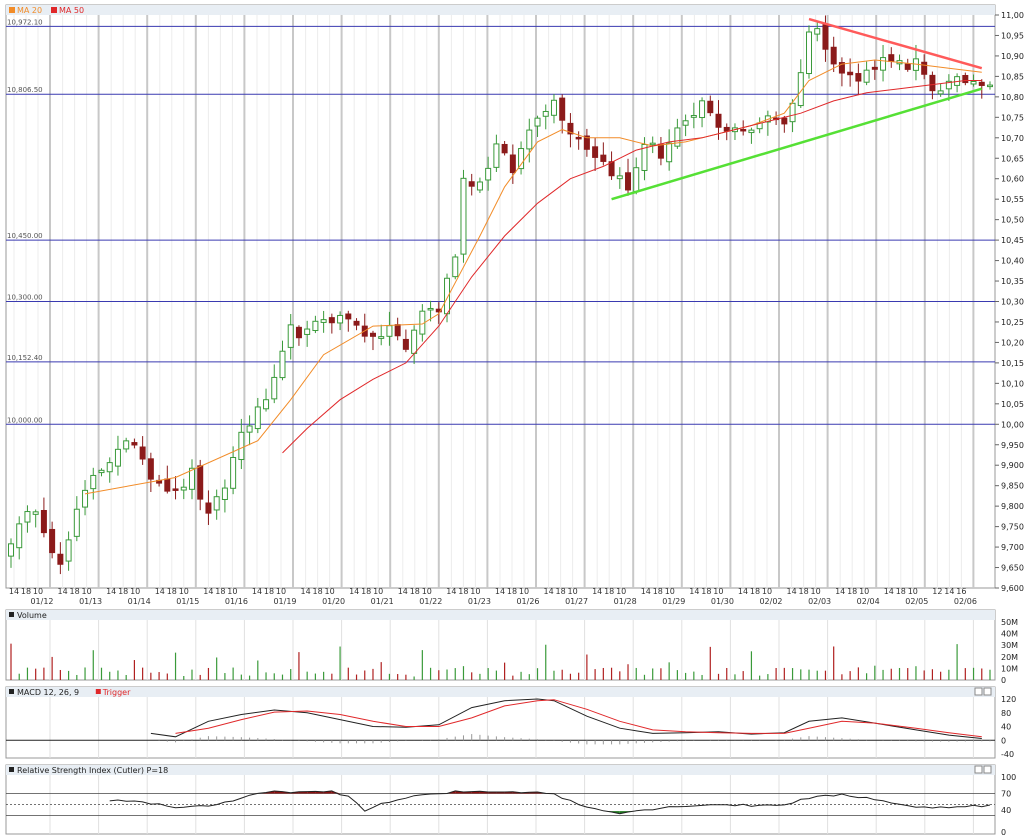 The height and width of the screenshot is (838, 1024). Describe the element at coordinates (25, 236) in the screenshot. I see `level-label: 10,450.00` at that location.